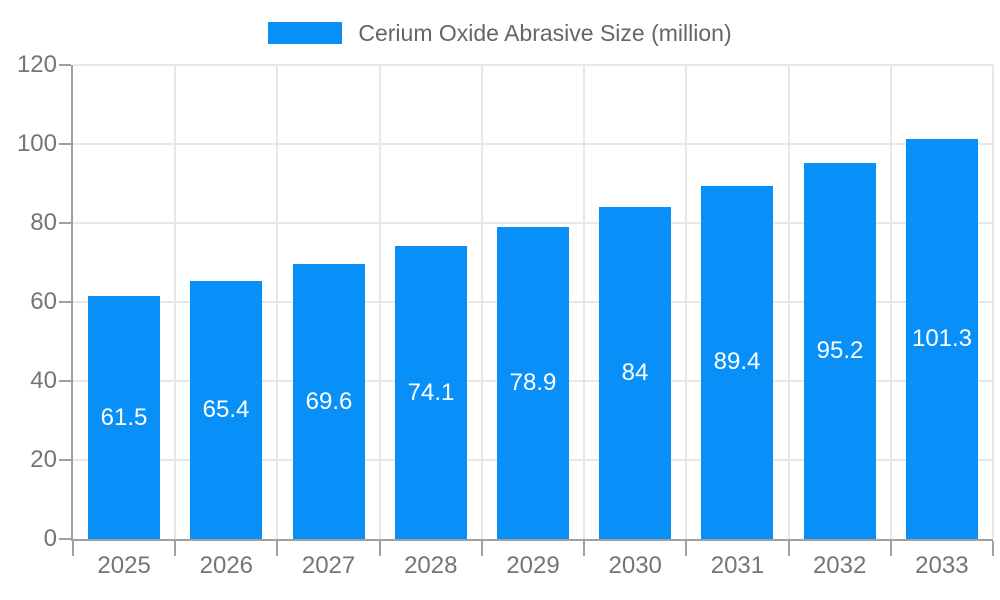 This screenshot has width=1000, height=600. I want to click on bar-value-label: 101.3, so click(942, 338).